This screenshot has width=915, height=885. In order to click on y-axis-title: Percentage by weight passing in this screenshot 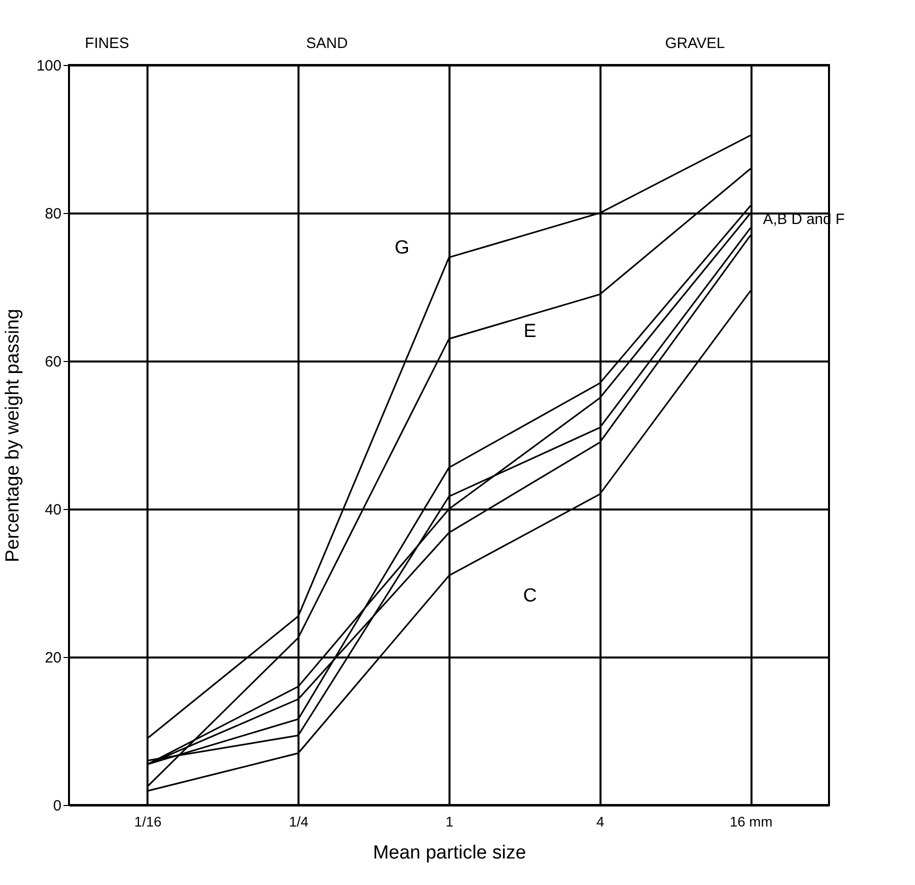, I will do `click(13, 435)`.